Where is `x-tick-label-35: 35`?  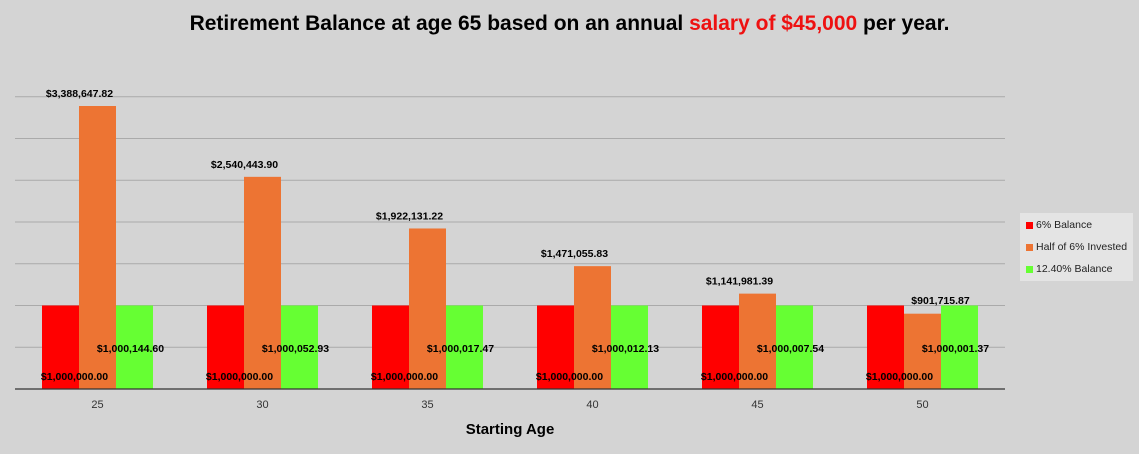
x-tick-label-35: 35 is located at coordinates (427, 405).